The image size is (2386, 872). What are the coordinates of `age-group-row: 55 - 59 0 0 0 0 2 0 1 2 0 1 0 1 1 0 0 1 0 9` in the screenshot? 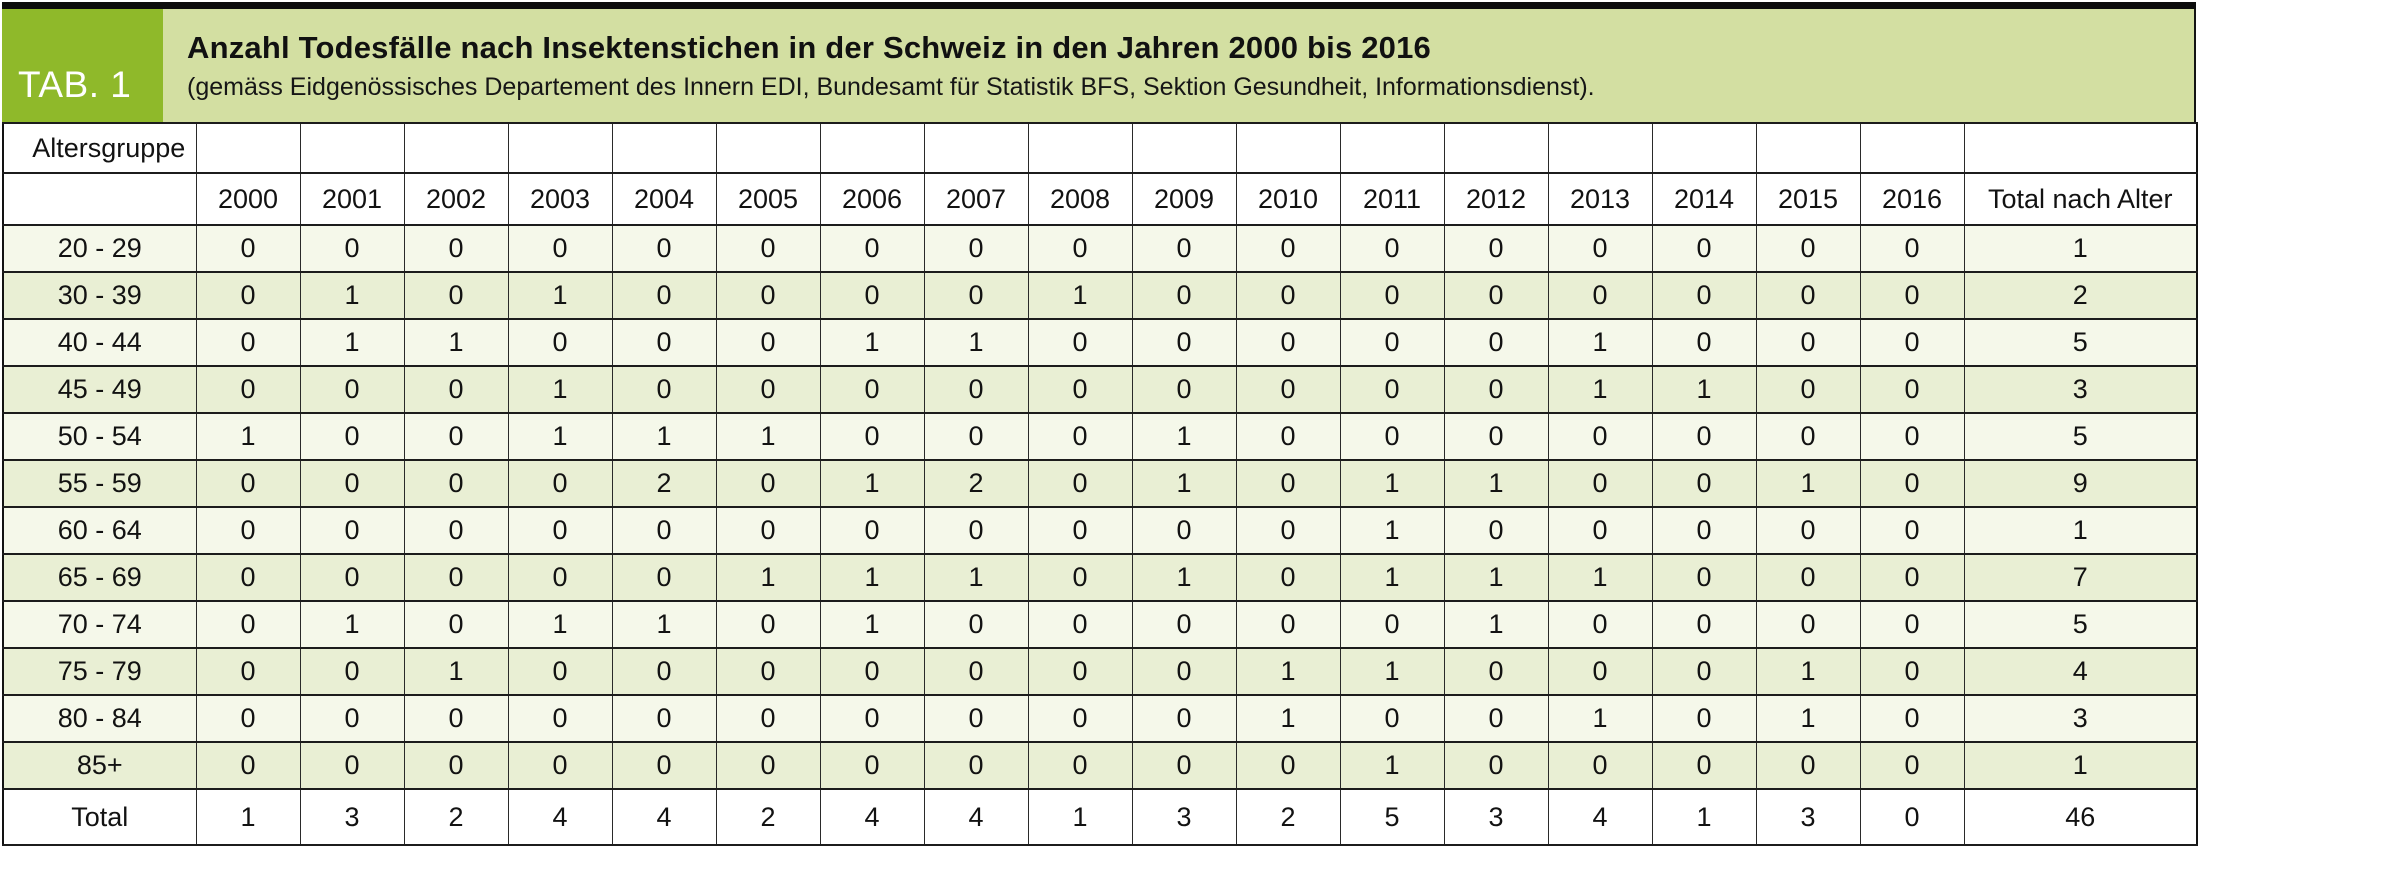 It's located at (1100, 483).